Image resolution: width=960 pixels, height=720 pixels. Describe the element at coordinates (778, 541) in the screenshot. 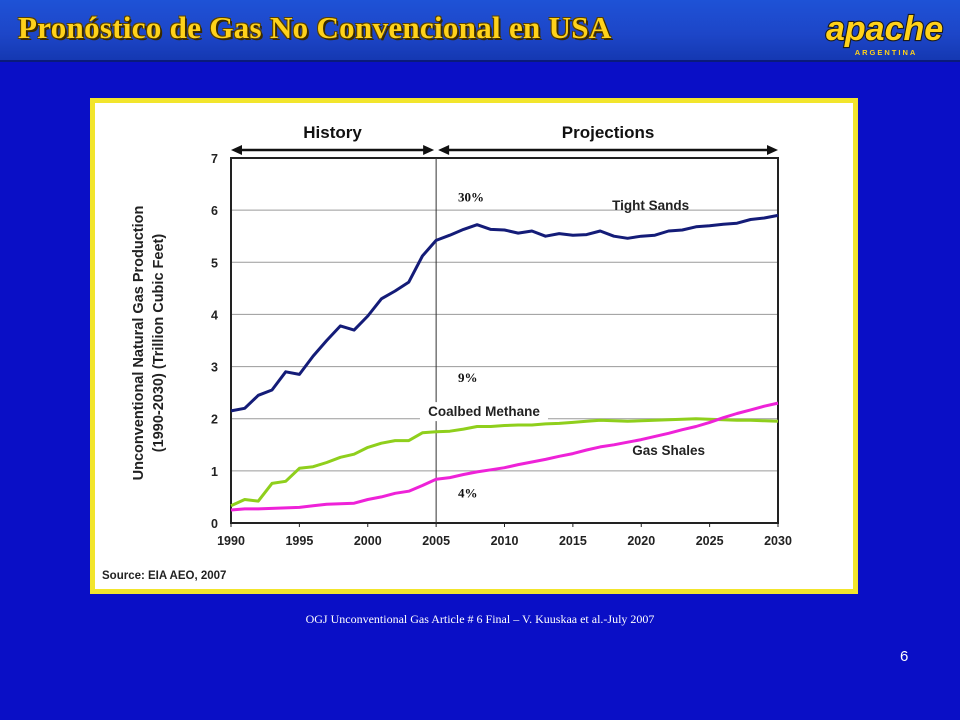

I see `x-tick-label-2030: 2030` at that location.